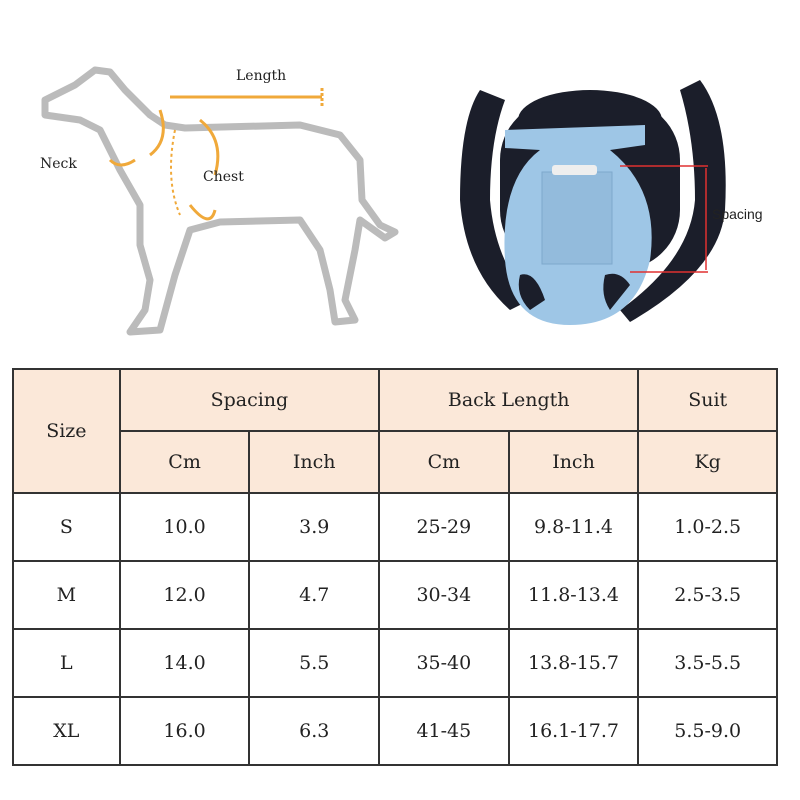 The image size is (800, 800). What do you see at coordinates (314, 663) in the screenshot?
I see `spacing-inch-cell: 5.5` at bounding box center [314, 663].